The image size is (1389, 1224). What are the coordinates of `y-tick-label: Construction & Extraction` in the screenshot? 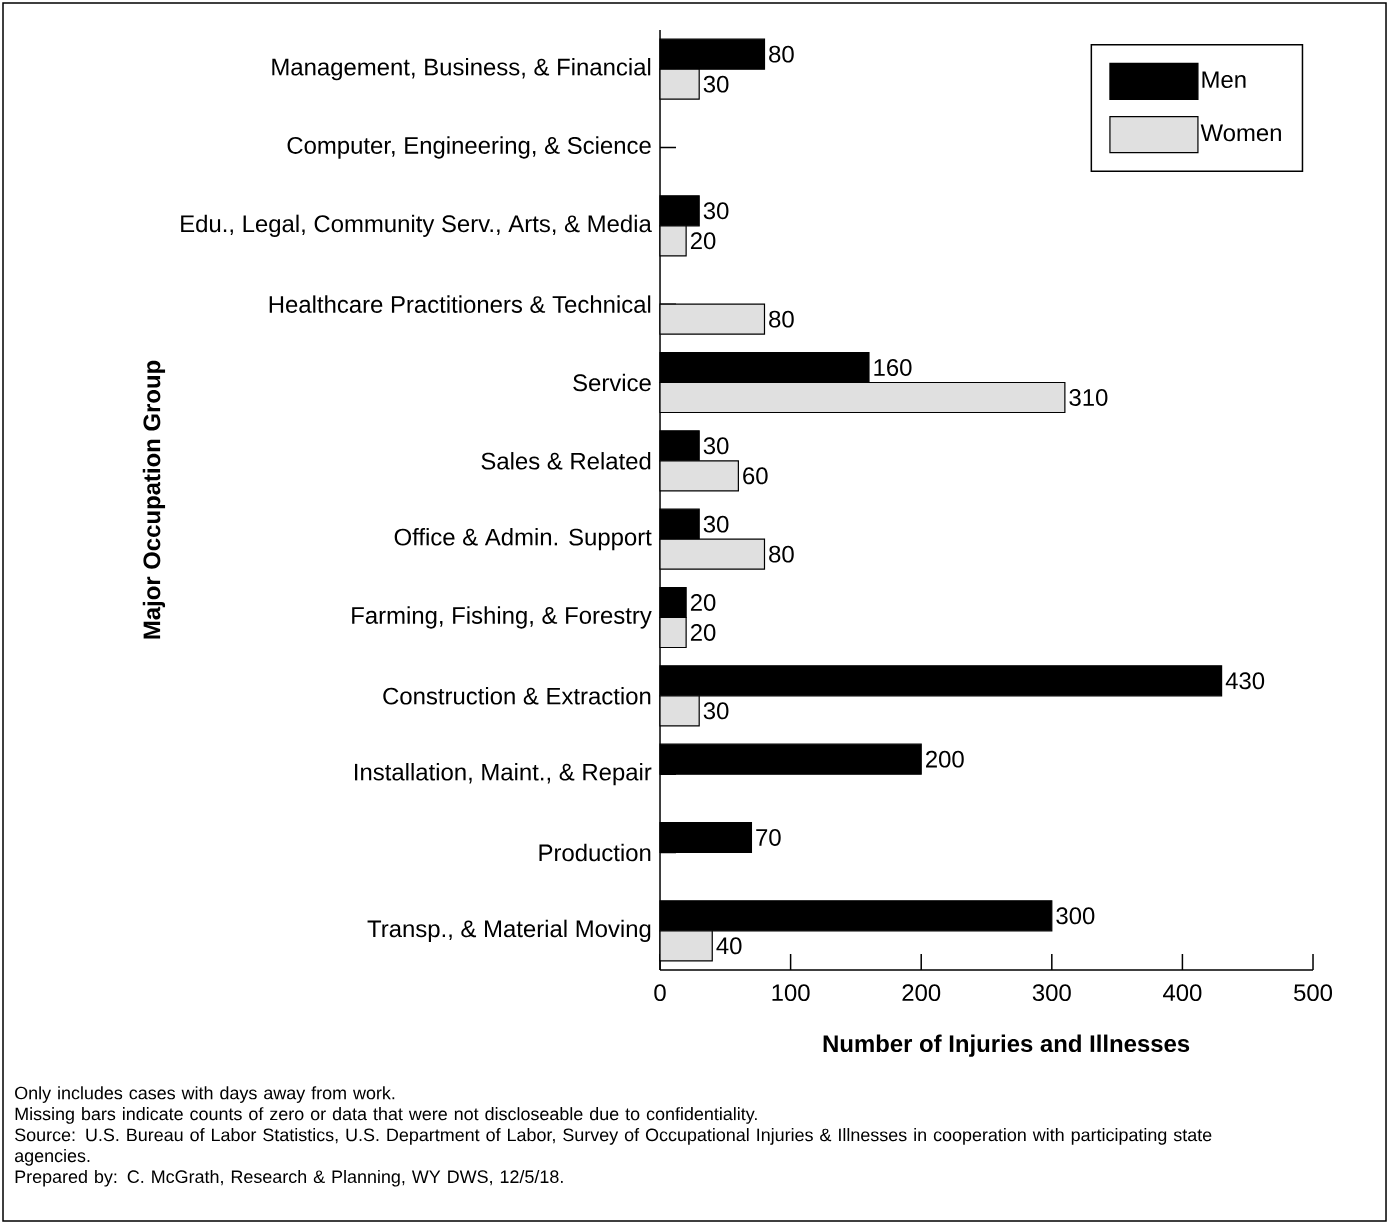 It's located at (517, 696).